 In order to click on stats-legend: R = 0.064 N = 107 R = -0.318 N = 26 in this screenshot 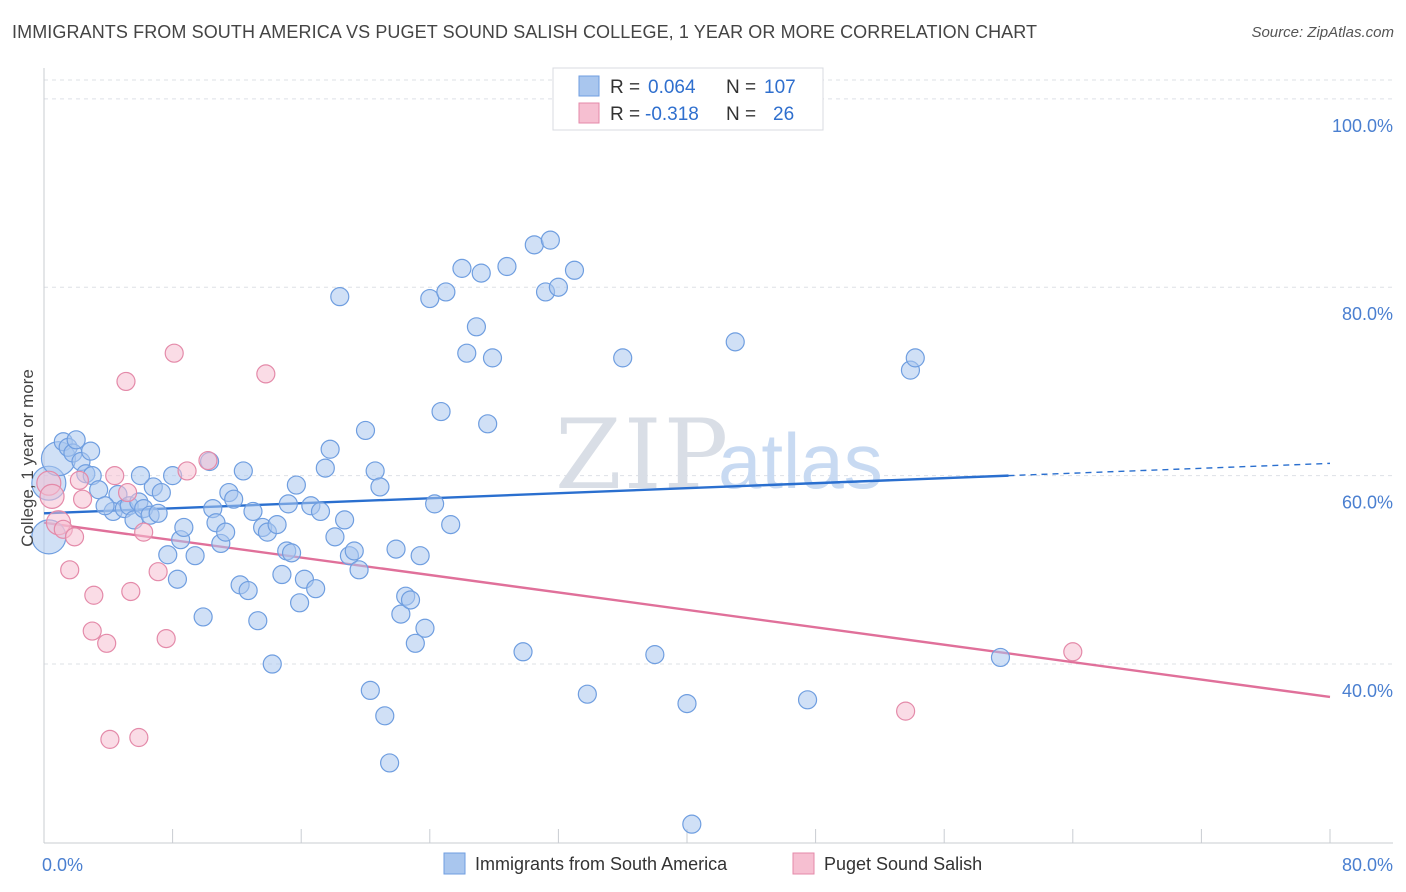, I will do `click(688, 99)`.